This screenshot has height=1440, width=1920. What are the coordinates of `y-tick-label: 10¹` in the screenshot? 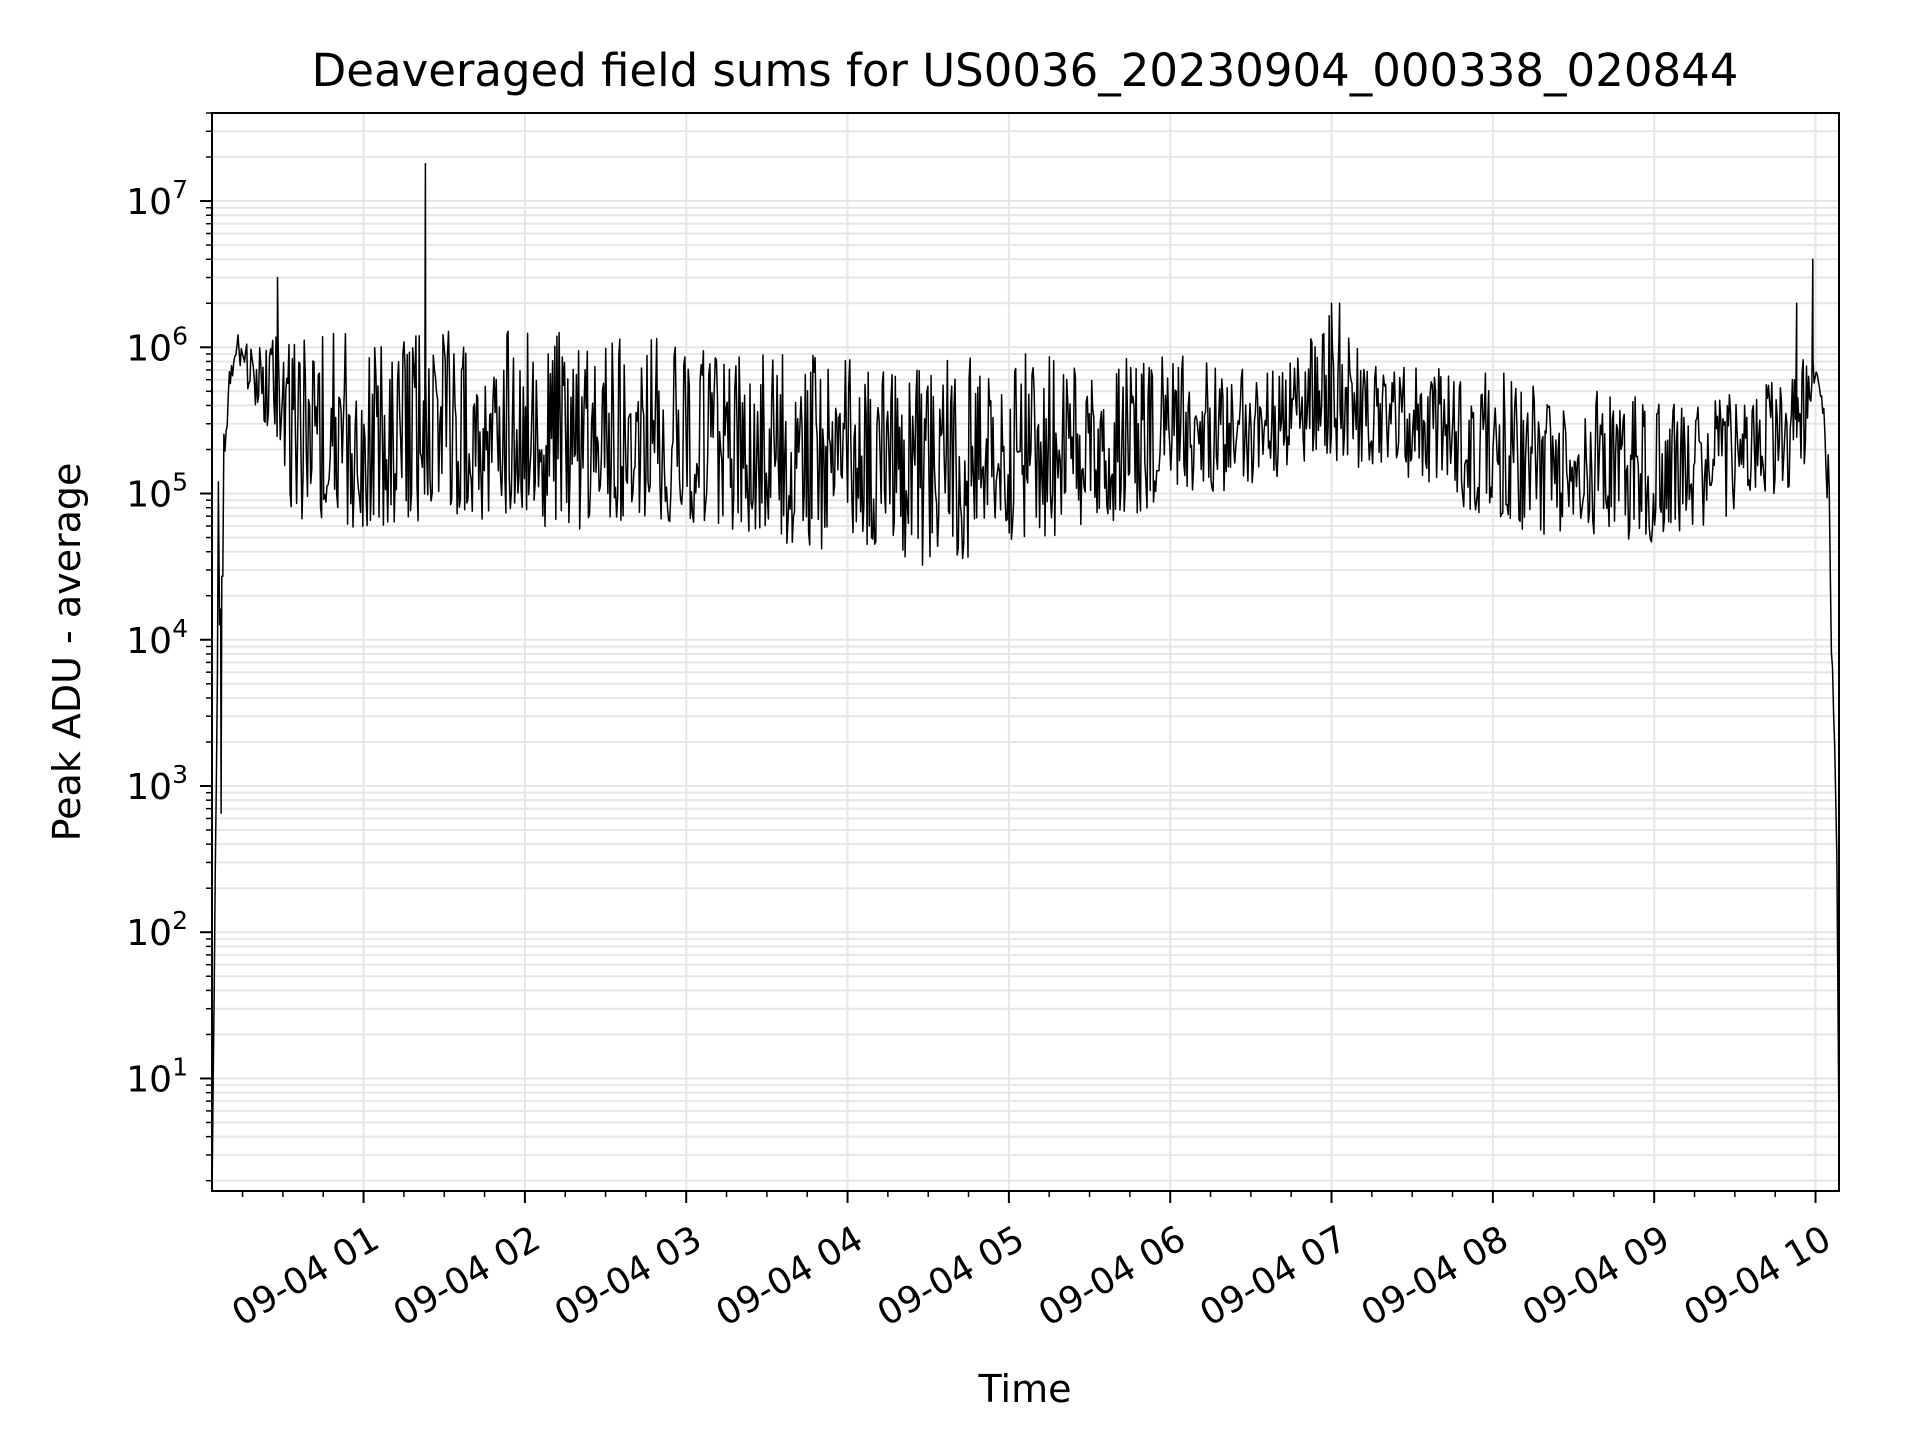 It's located at (157, 1076).